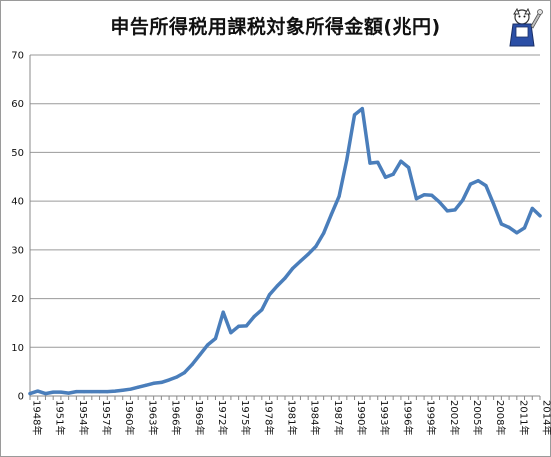 The width and height of the screenshot is (551, 457). Describe the element at coordinates (21, 397) in the screenshot. I see `y-tick-label: 0` at that location.